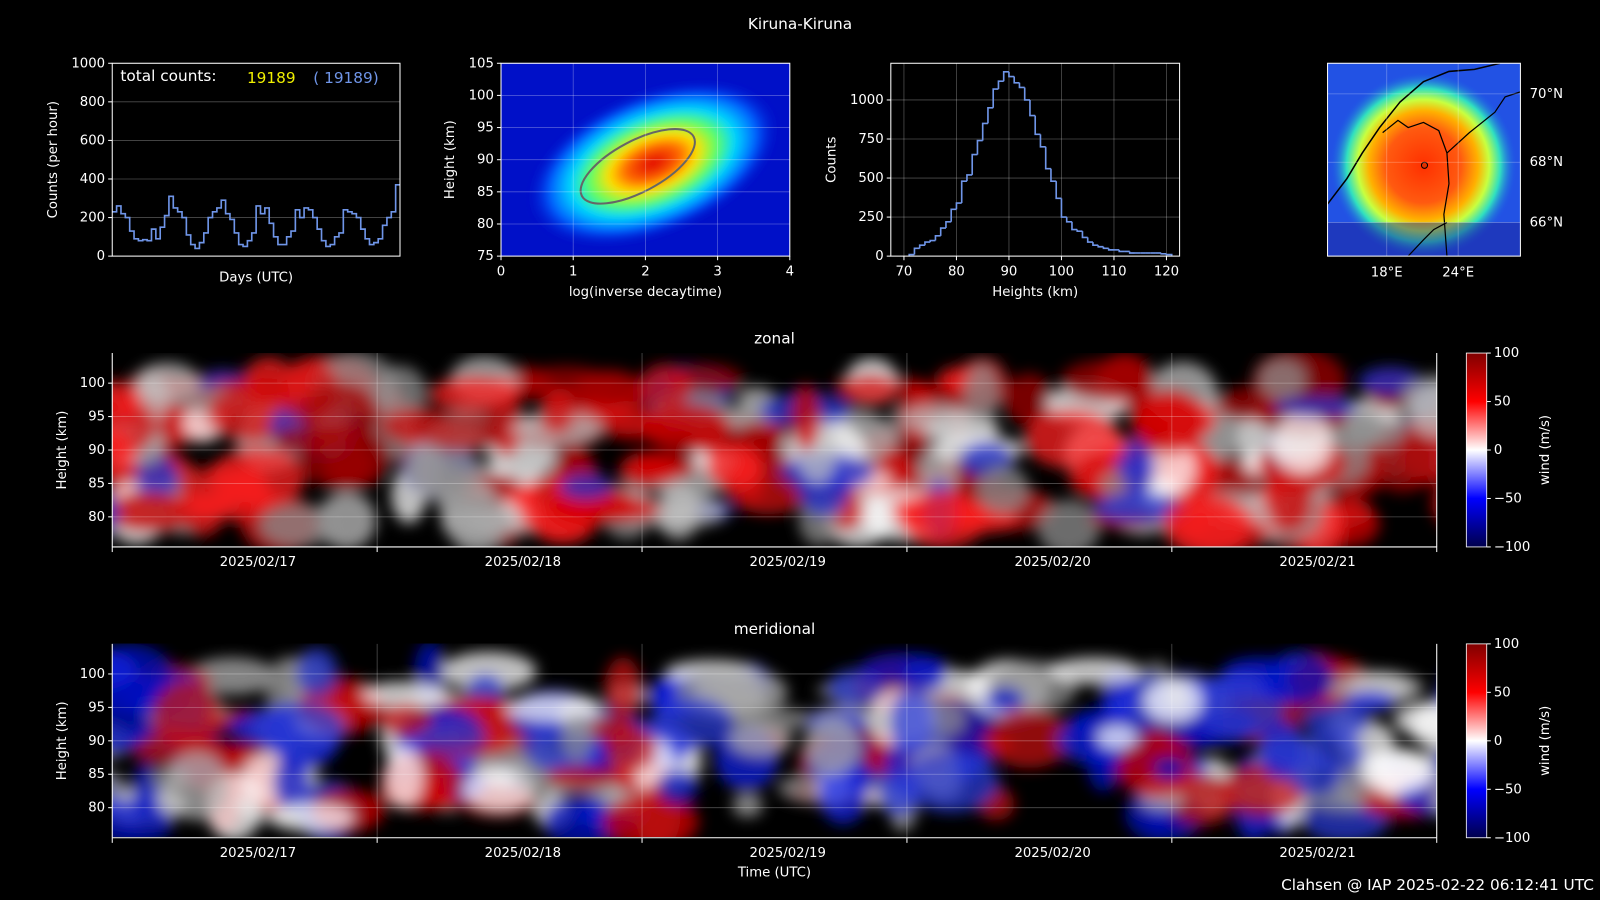 The width and height of the screenshot is (1600, 900). Describe the element at coordinates (96, 808) in the screenshot. I see `y-tick-label: 80` at that location.